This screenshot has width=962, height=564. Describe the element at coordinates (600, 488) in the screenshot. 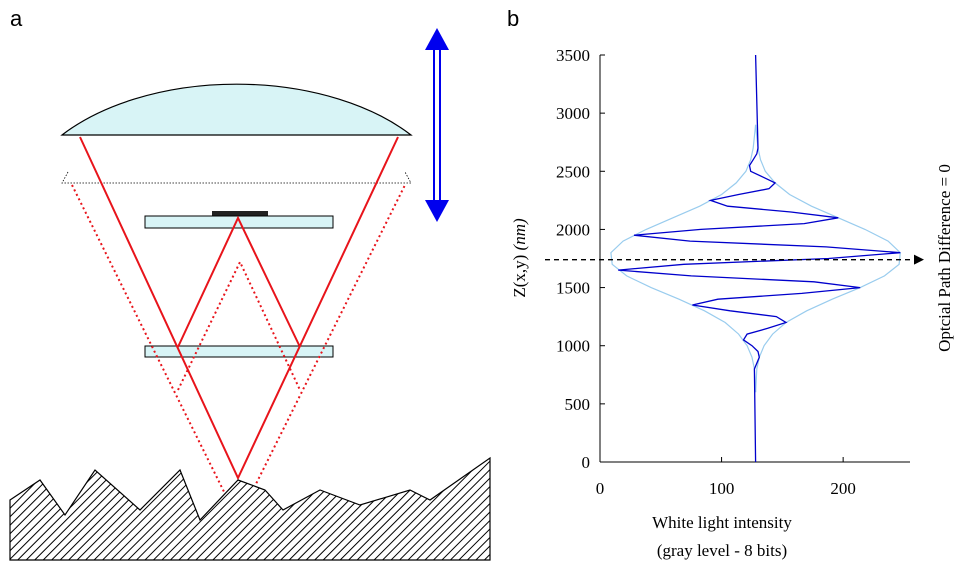

I see `x-tick-label: 0` at that location.